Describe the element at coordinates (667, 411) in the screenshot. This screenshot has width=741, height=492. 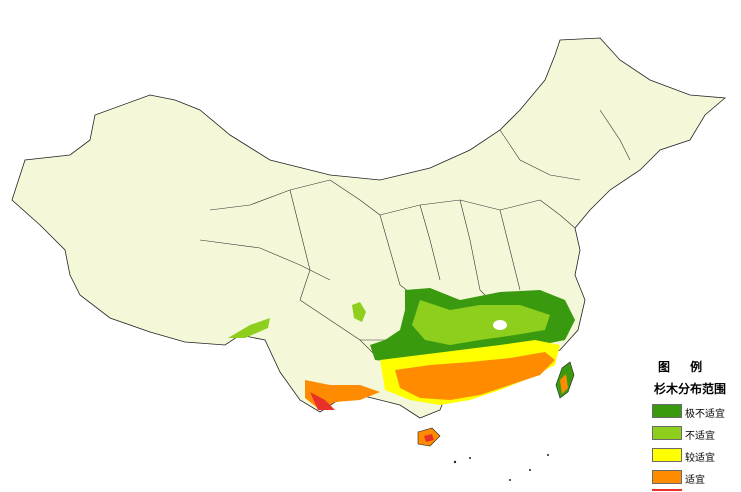
I see `swatch-very-unsuitable` at that location.